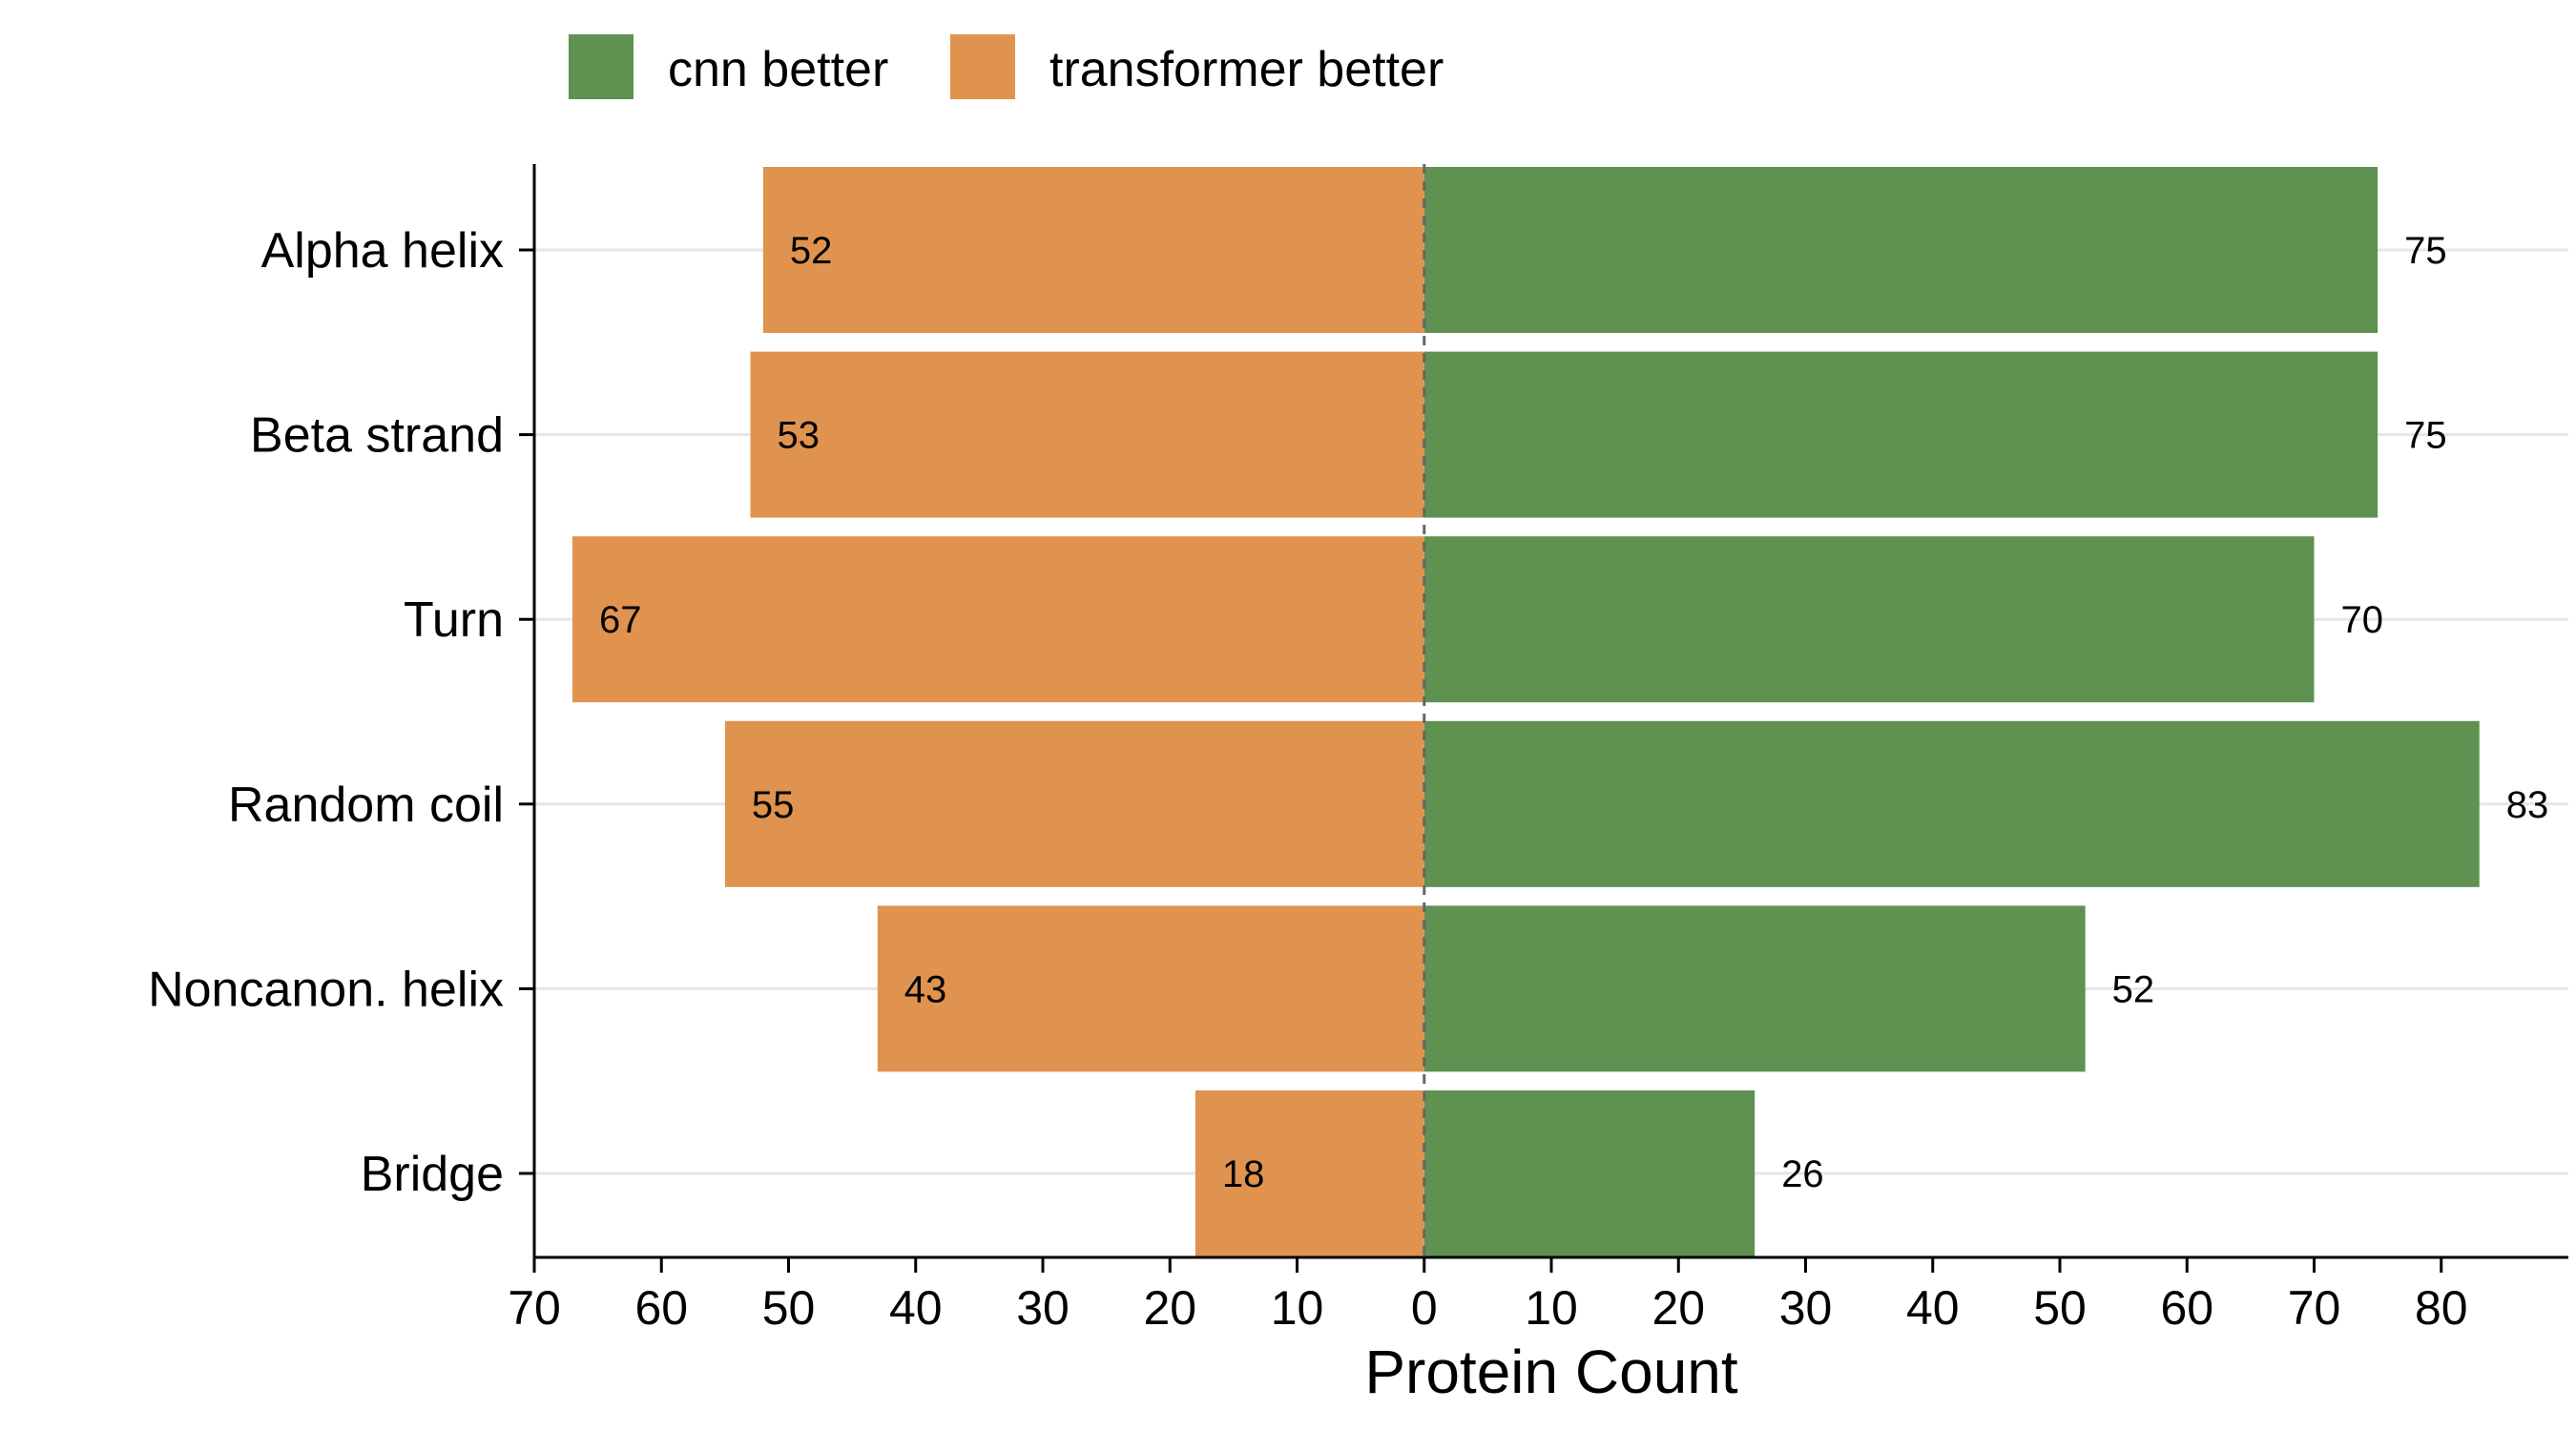  Describe the element at coordinates (925, 989) in the screenshot. I see `data-label-transformer-better: 43` at that location.